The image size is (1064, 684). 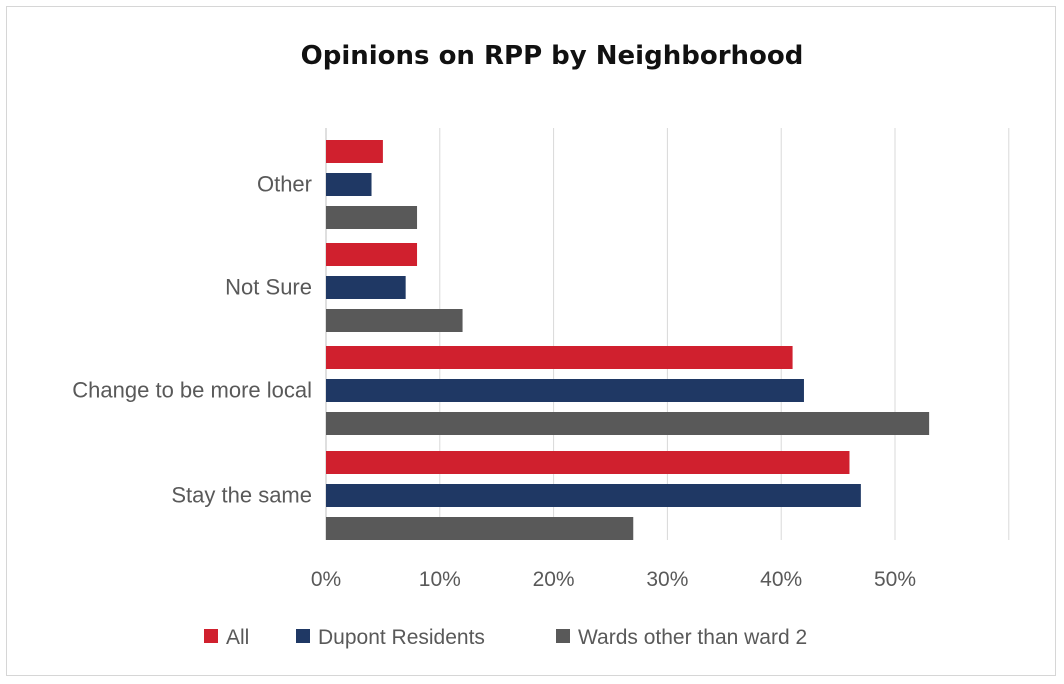 What do you see at coordinates (241, 495) in the screenshot?
I see `category-label: Stay the same` at bounding box center [241, 495].